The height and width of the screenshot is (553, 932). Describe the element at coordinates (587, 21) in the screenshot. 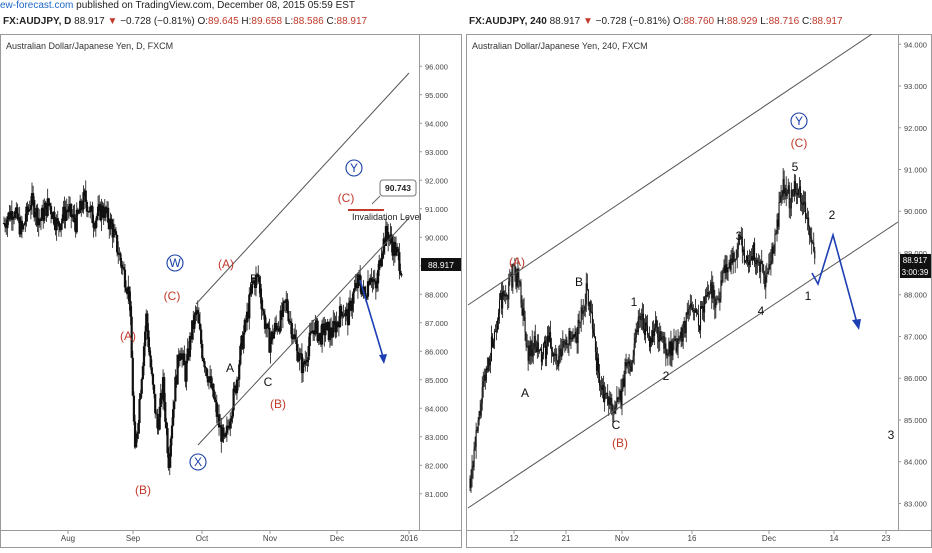

I see `down-arrow-icon: ▼` at that location.